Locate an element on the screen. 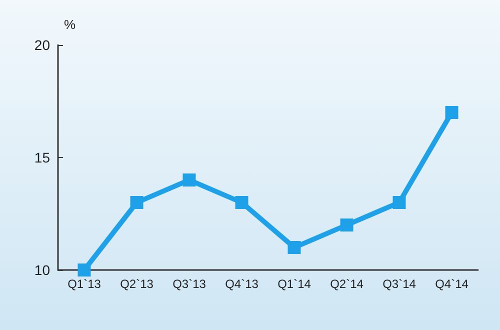 Image resolution: width=500 pixels, height=330 pixels. x-tick-label: Q3`14 is located at coordinates (399, 284).